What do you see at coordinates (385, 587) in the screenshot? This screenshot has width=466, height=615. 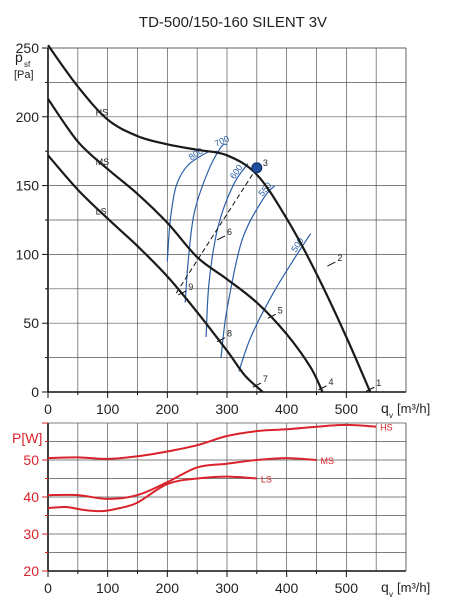 I see `power-x-axis-symbol: q` at bounding box center [385, 587].